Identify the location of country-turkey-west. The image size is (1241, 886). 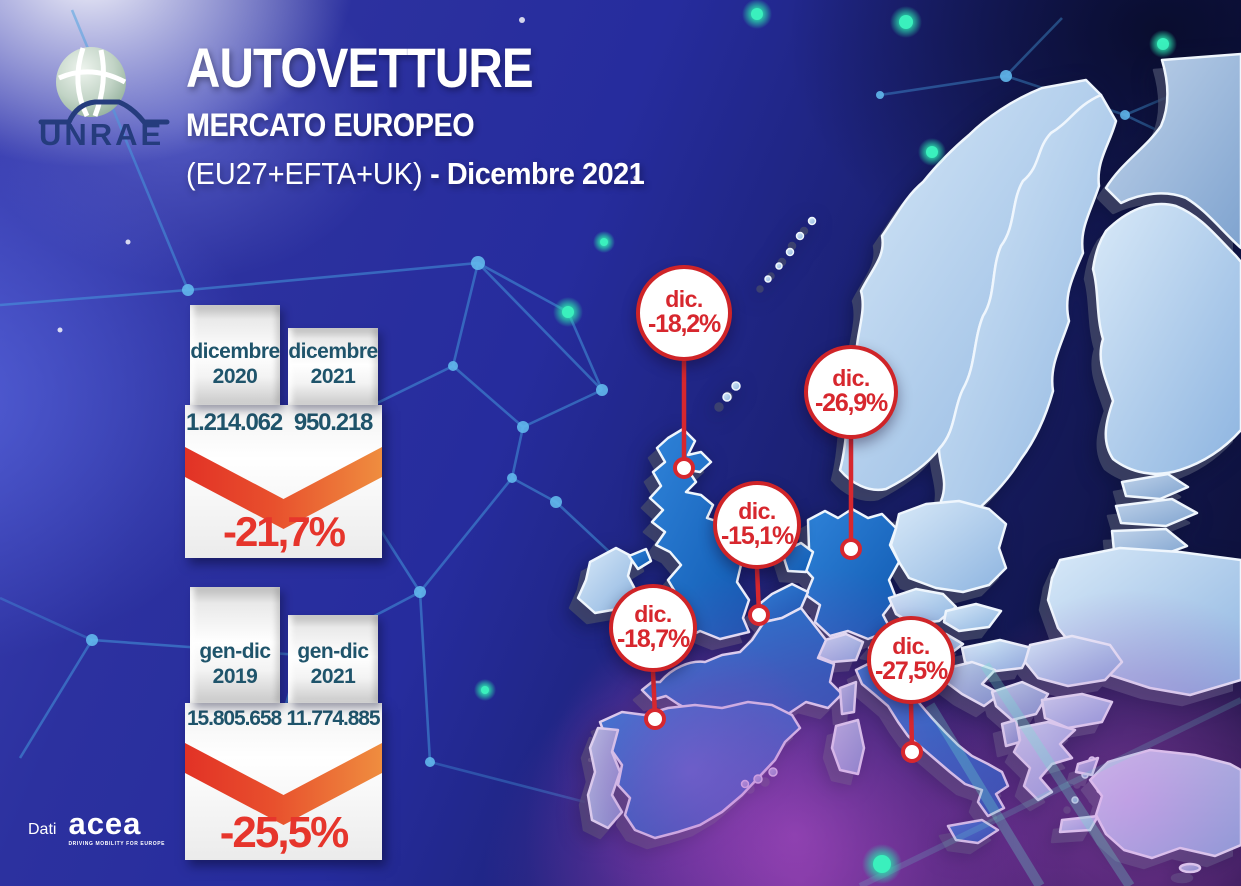
(1087, 766).